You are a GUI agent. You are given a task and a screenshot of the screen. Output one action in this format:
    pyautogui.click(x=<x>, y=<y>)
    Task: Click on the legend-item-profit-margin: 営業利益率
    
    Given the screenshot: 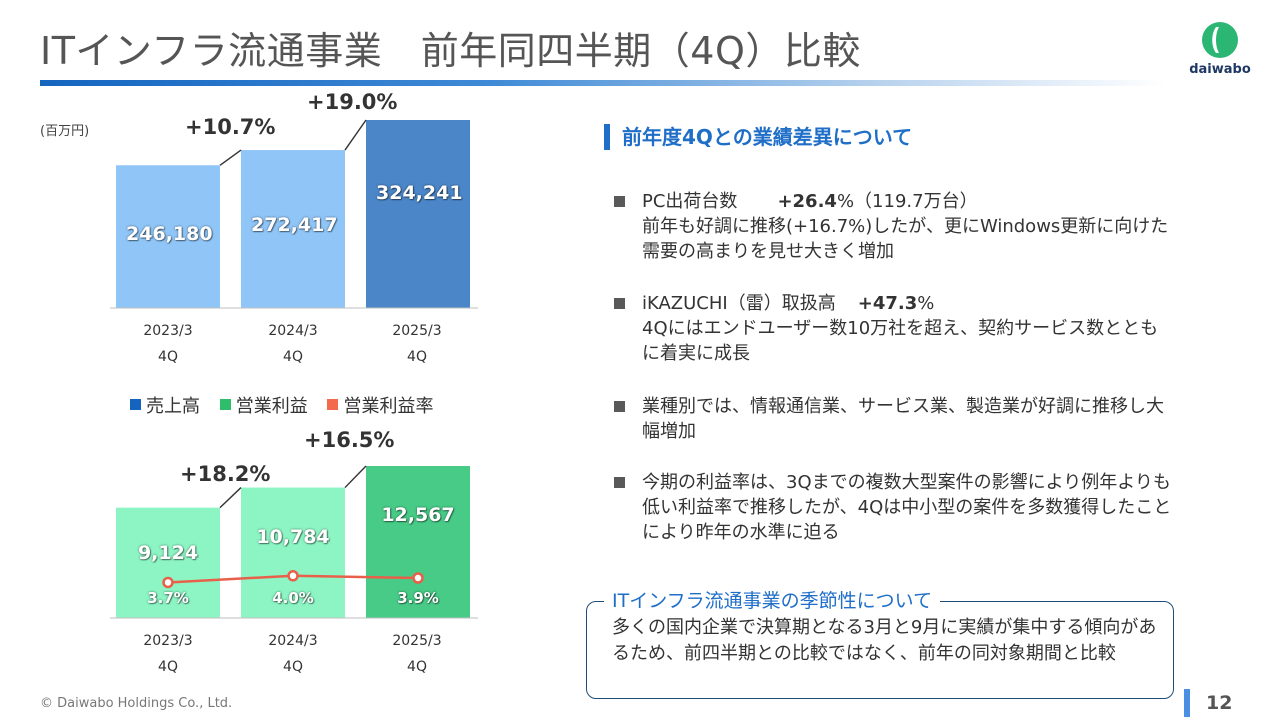 What is the action you would take?
    pyautogui.click(x=380, y=405)
    